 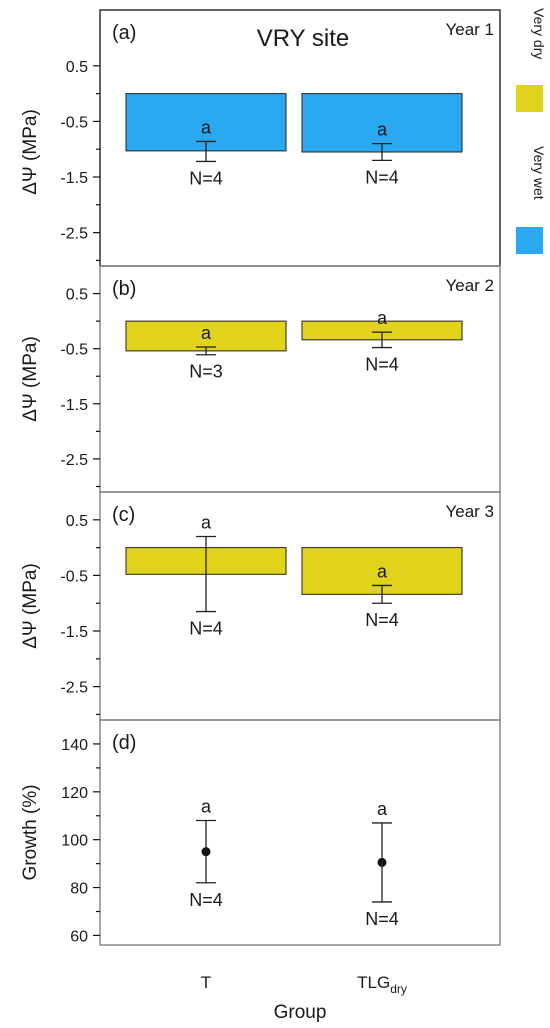 What do you see at coordinates (74, 745) in the screenshot?
I see `y-tick-label: 140` at bounding box center [74, 745].